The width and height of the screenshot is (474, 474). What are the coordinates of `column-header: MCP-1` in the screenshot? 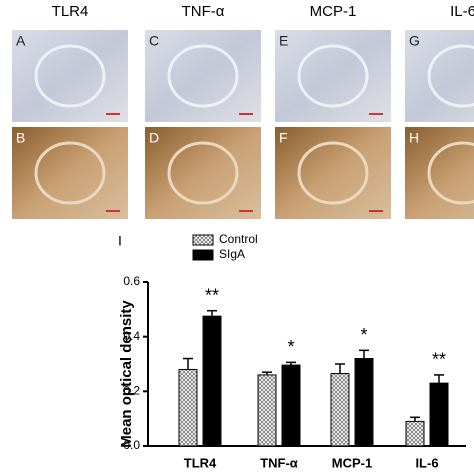 It's located at (333, 11).